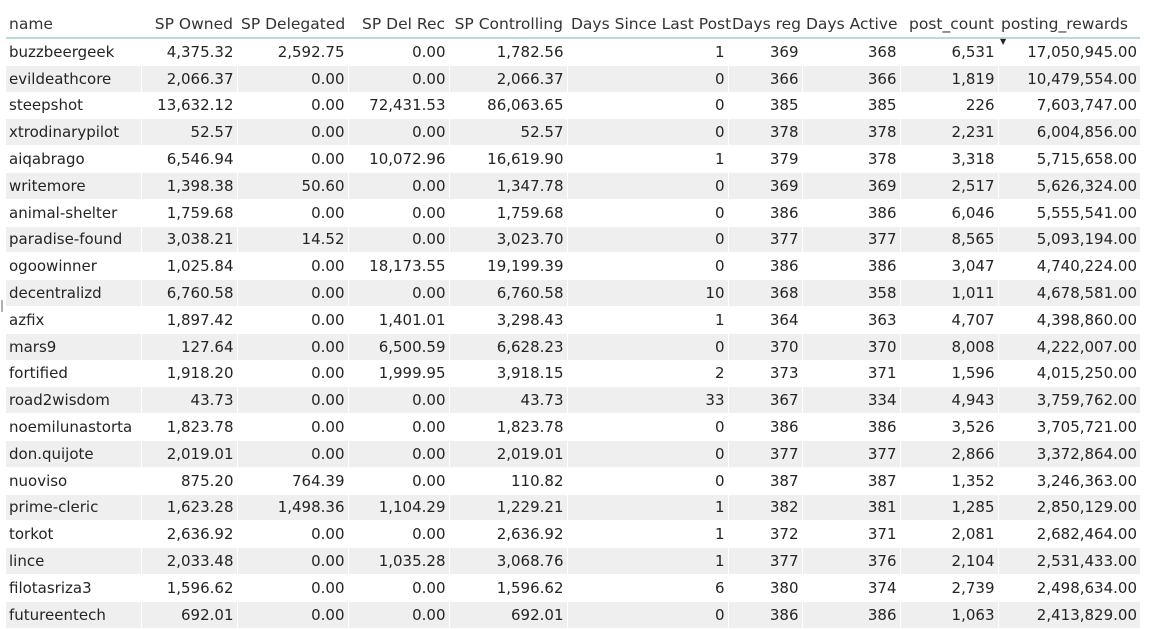 The image size is (1152, 629). Describe the element at coordinates (398, 347) in the screenshot. I see `table-cell: 6,500.59` at that location.